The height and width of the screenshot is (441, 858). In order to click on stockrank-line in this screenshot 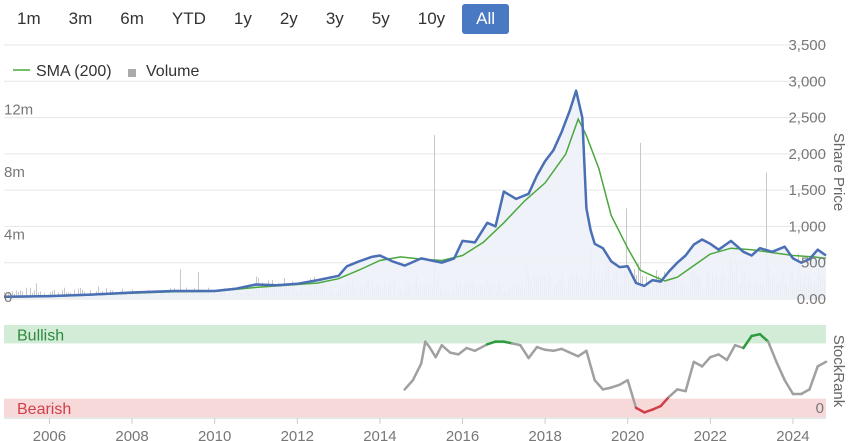, I will do `click(615, 373)`.